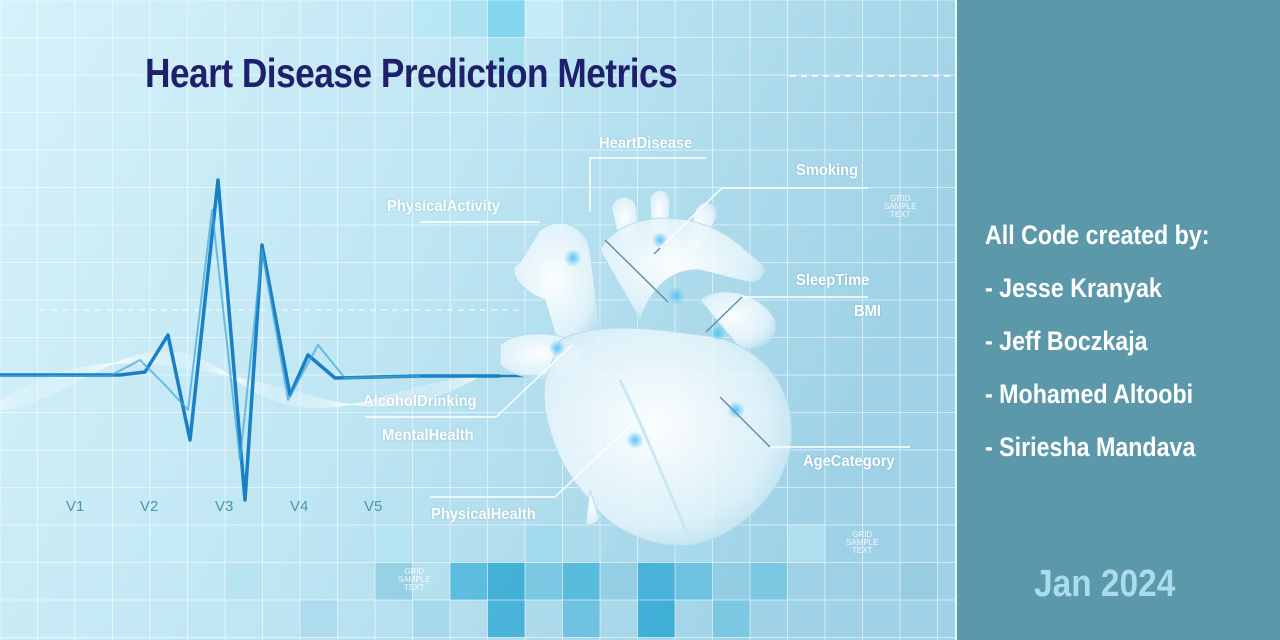  I want to click on page-title: Heart Disease Prediction Metrics, so click(411, 73).